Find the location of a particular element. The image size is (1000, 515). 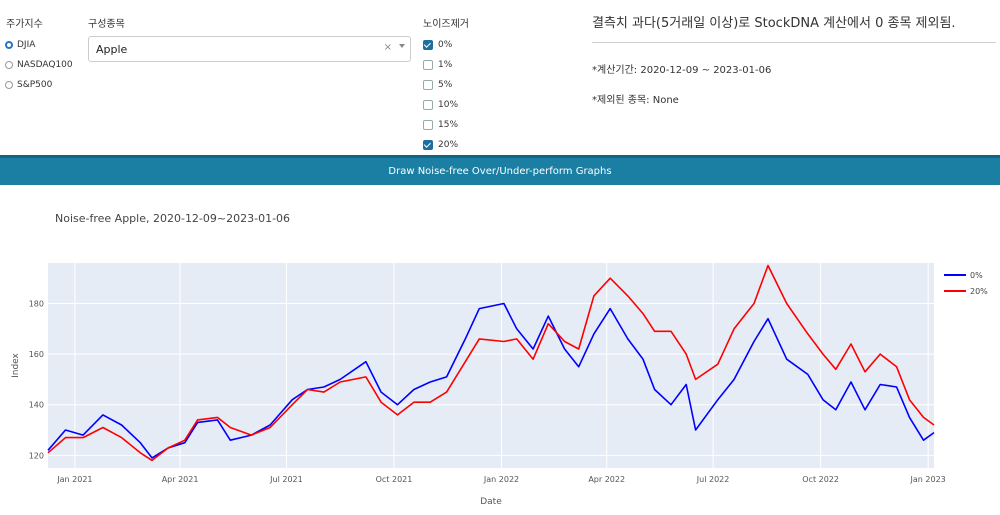

noise-option-10: 10% is located at coordinates (440, 105).